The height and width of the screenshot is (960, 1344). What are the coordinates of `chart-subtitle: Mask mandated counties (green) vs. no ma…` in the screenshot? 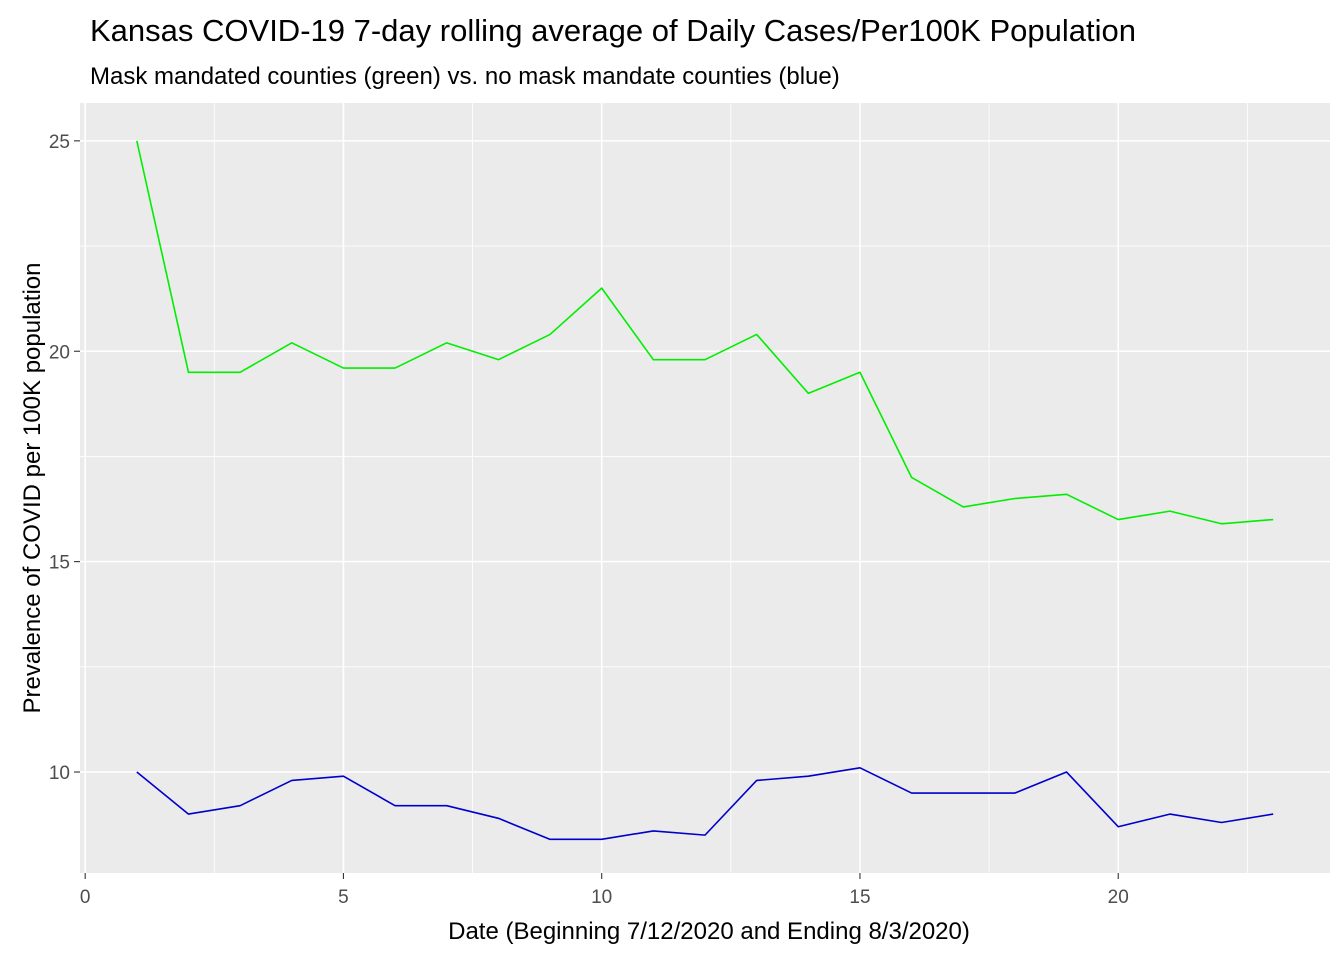 It's located at (465, 76).